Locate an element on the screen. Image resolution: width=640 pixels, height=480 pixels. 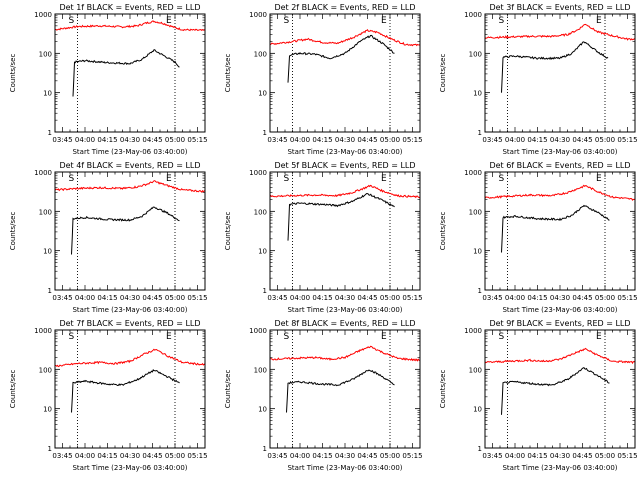
panel-title: Det 6f BLACK = Events, RED = LLD is located at coordinates (559, 165).